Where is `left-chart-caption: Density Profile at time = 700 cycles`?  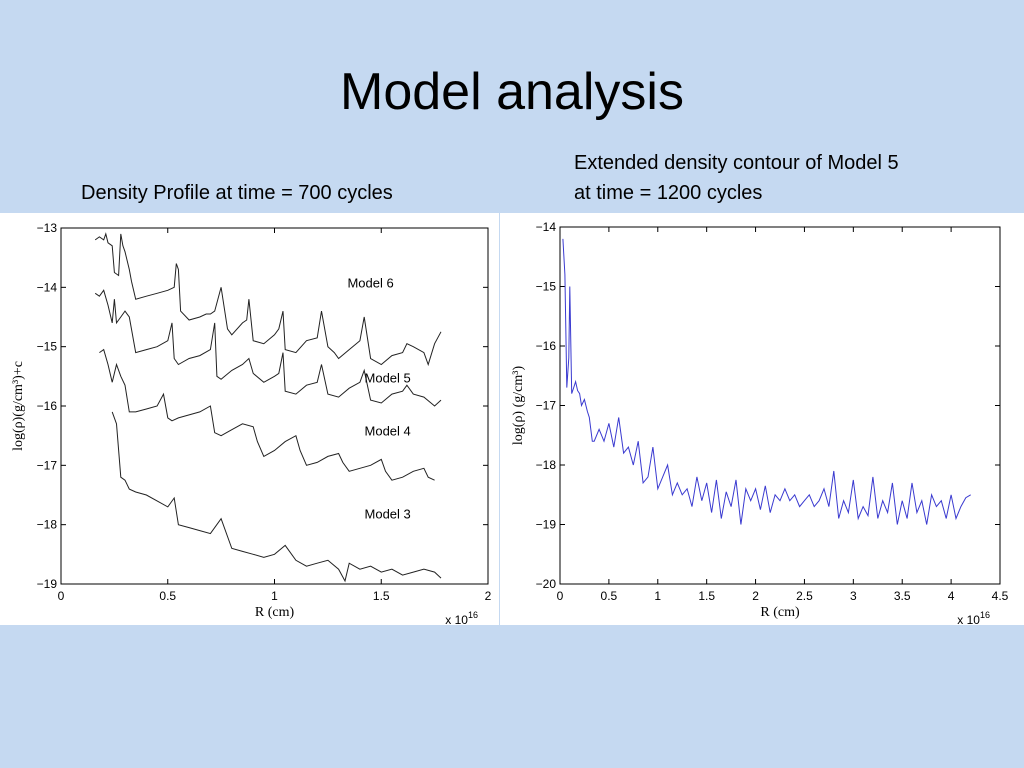 left-chart-caption: Density Profile at time = 700 cycles is located at coordinates (237, 193).